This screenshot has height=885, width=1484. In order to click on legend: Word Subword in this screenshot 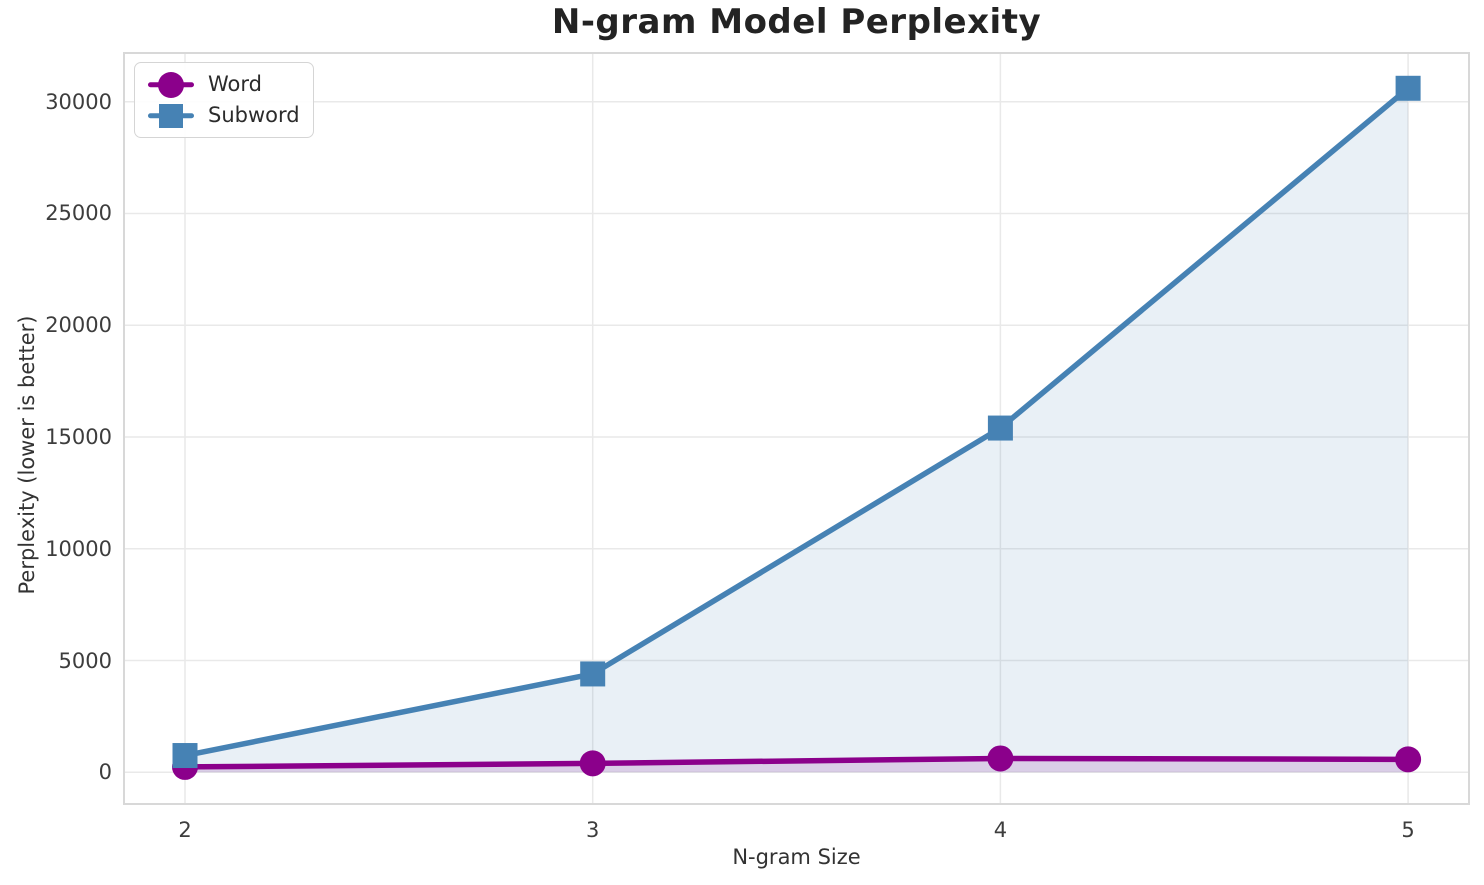, I will do `click(224, 100)`.